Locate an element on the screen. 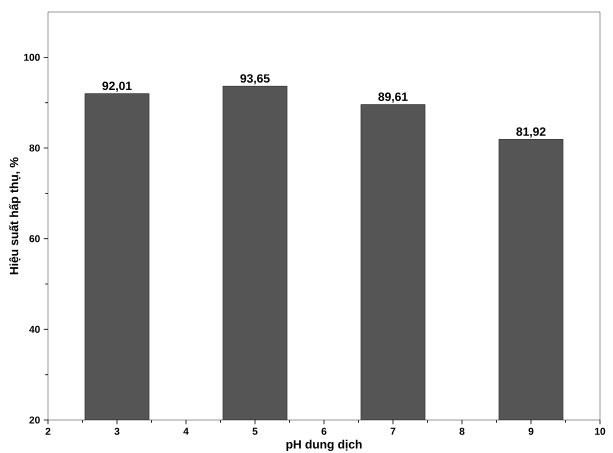 The image size is (613, 453). data-label: 92,01 is located at coordinates (117, 87).